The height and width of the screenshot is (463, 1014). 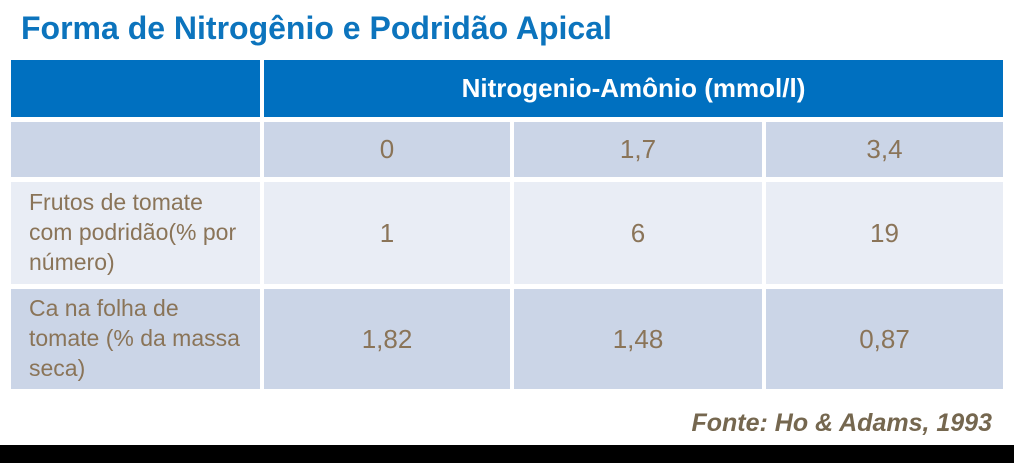 What do you see at coordinates (135, 339) in the screenshot?
I see `row-label-ca-folha: Ca na folha de tomate (% da massa seca)` at bounding box center [135, 339].